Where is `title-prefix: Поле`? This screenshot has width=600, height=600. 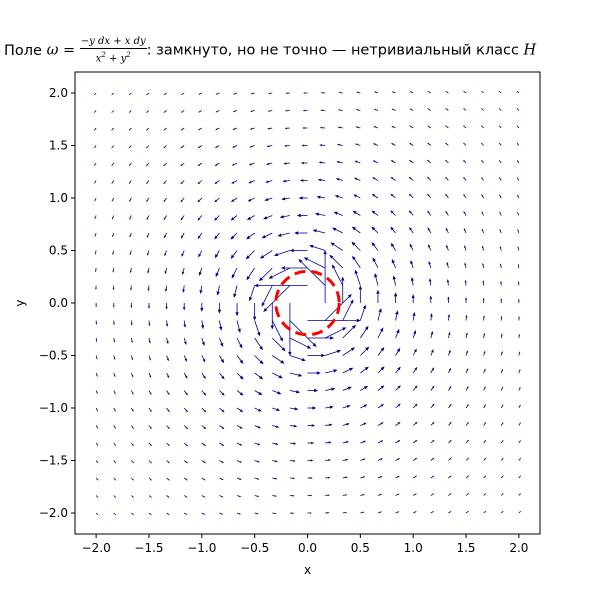
title-prefix: Поле is located at coordinates (23, 50).